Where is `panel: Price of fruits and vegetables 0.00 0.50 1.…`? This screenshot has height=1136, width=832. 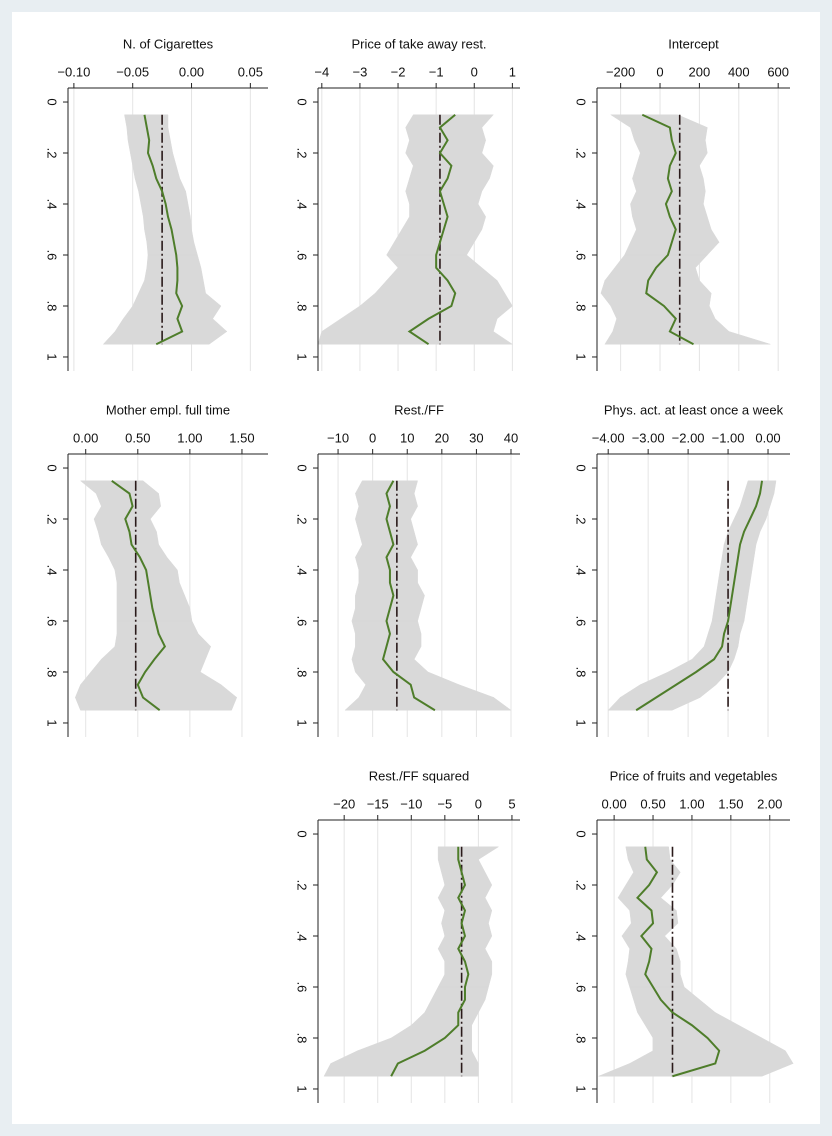 panel: Price of fruits and vegetables 0.00 0.50 1.… is located at coordinates (684, 935).